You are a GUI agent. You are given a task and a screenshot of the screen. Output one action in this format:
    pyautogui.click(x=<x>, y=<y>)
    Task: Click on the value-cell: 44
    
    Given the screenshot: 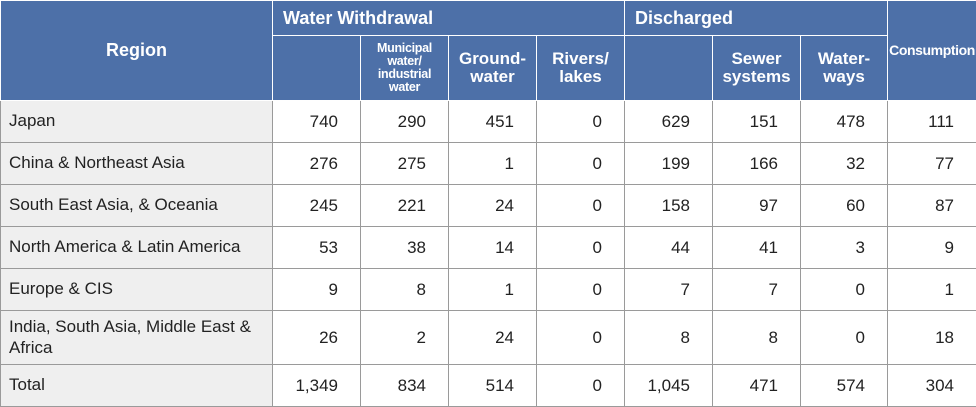 What is the action you would take?
    pyautogui.click(x=669, y=248)
    